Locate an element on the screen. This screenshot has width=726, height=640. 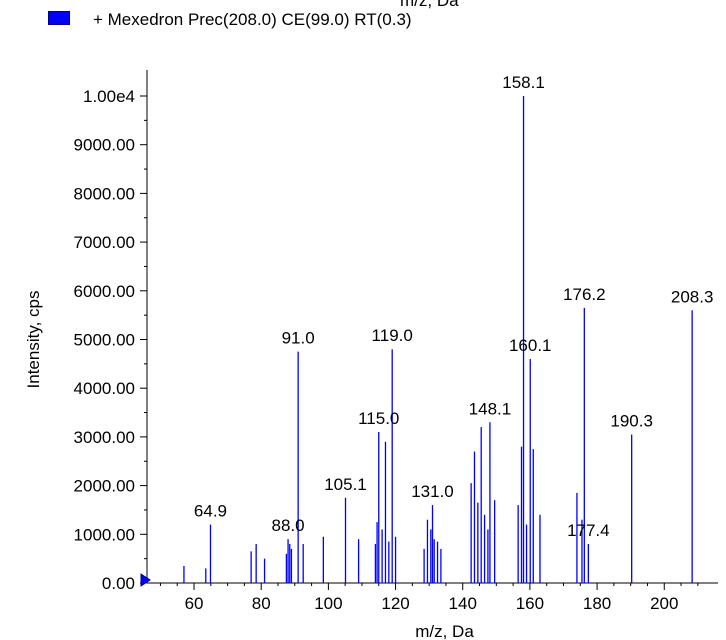
x-axis-title: m/z, Da is located at coordinates (444, 631).